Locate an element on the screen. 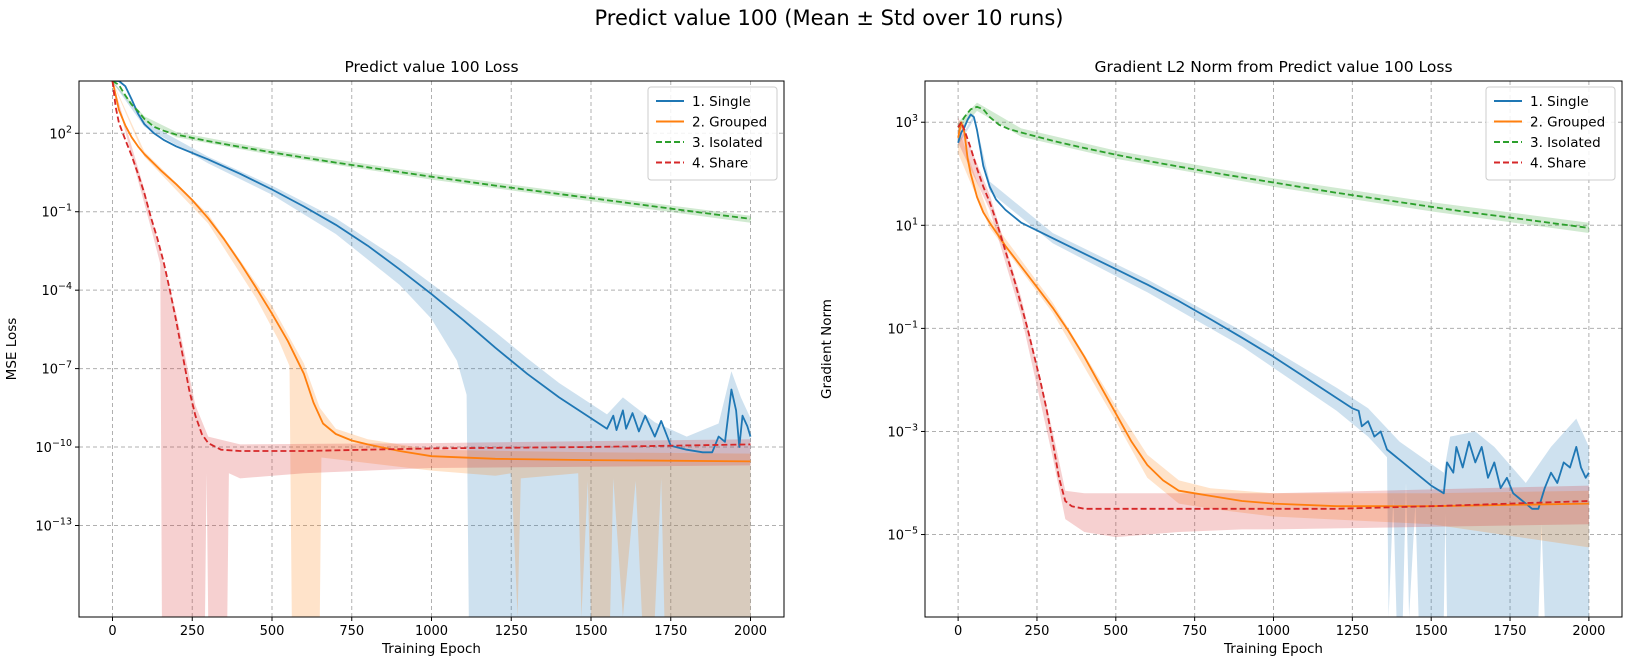  loss-ytick-label-3: 10⁻⁷ is located at coordinates (56, 369).